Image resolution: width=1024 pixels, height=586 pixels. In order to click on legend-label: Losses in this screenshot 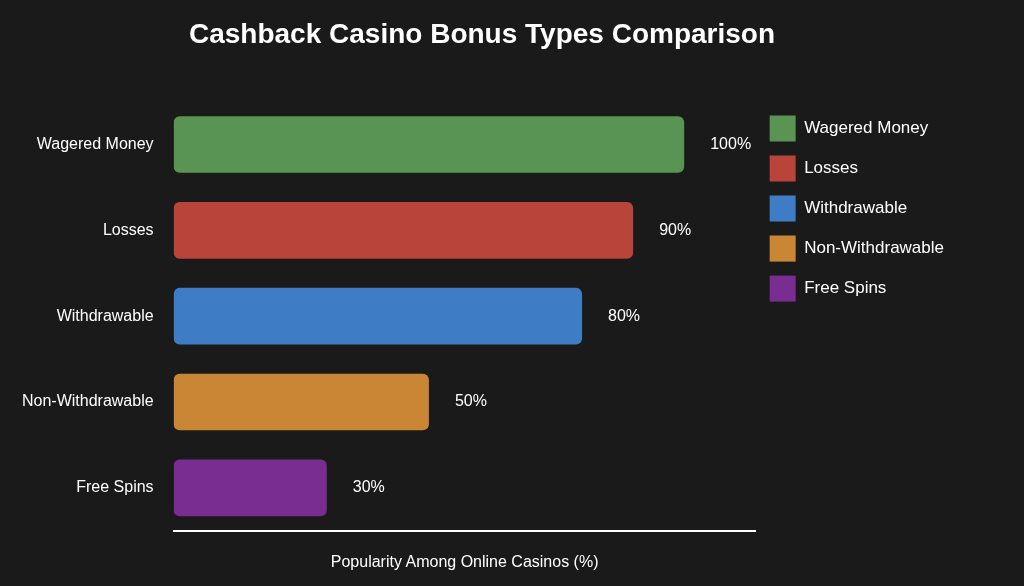, I will do `click(831, 168)`.